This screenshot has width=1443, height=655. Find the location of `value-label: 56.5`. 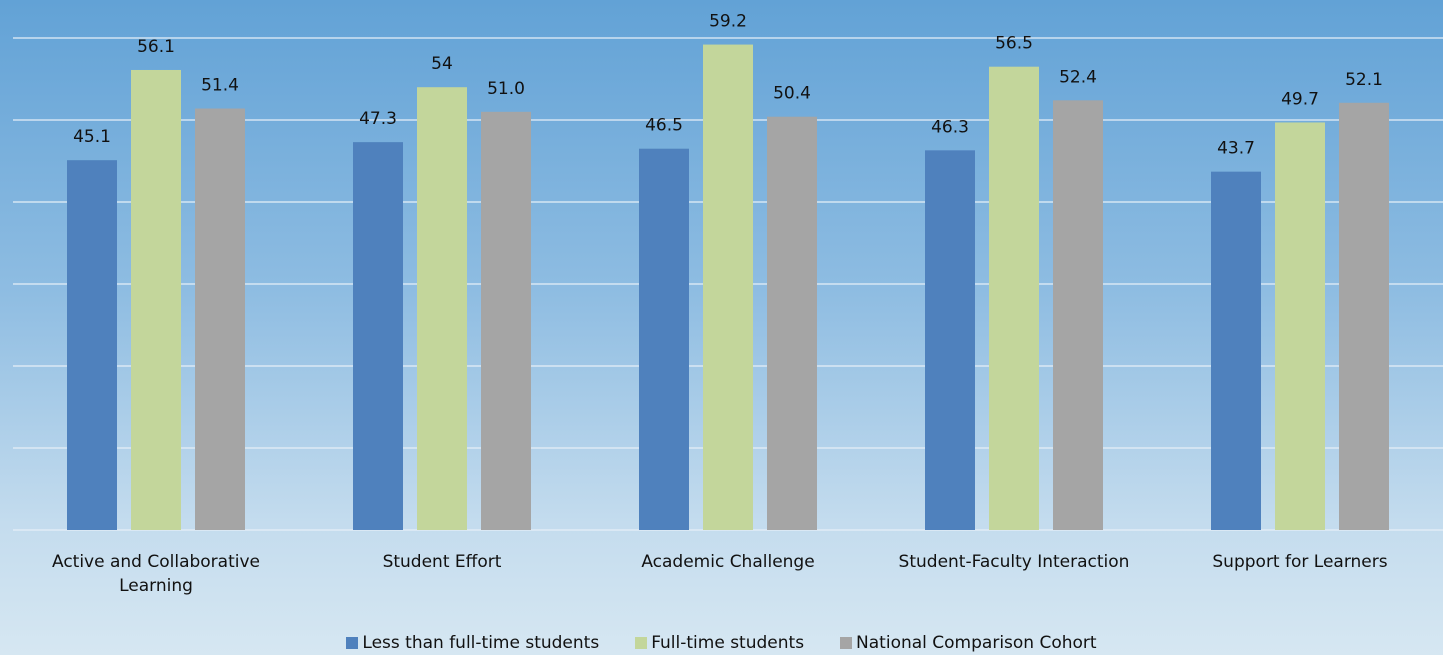

value-label: 56.5 is located at coordinates (1014, 44).